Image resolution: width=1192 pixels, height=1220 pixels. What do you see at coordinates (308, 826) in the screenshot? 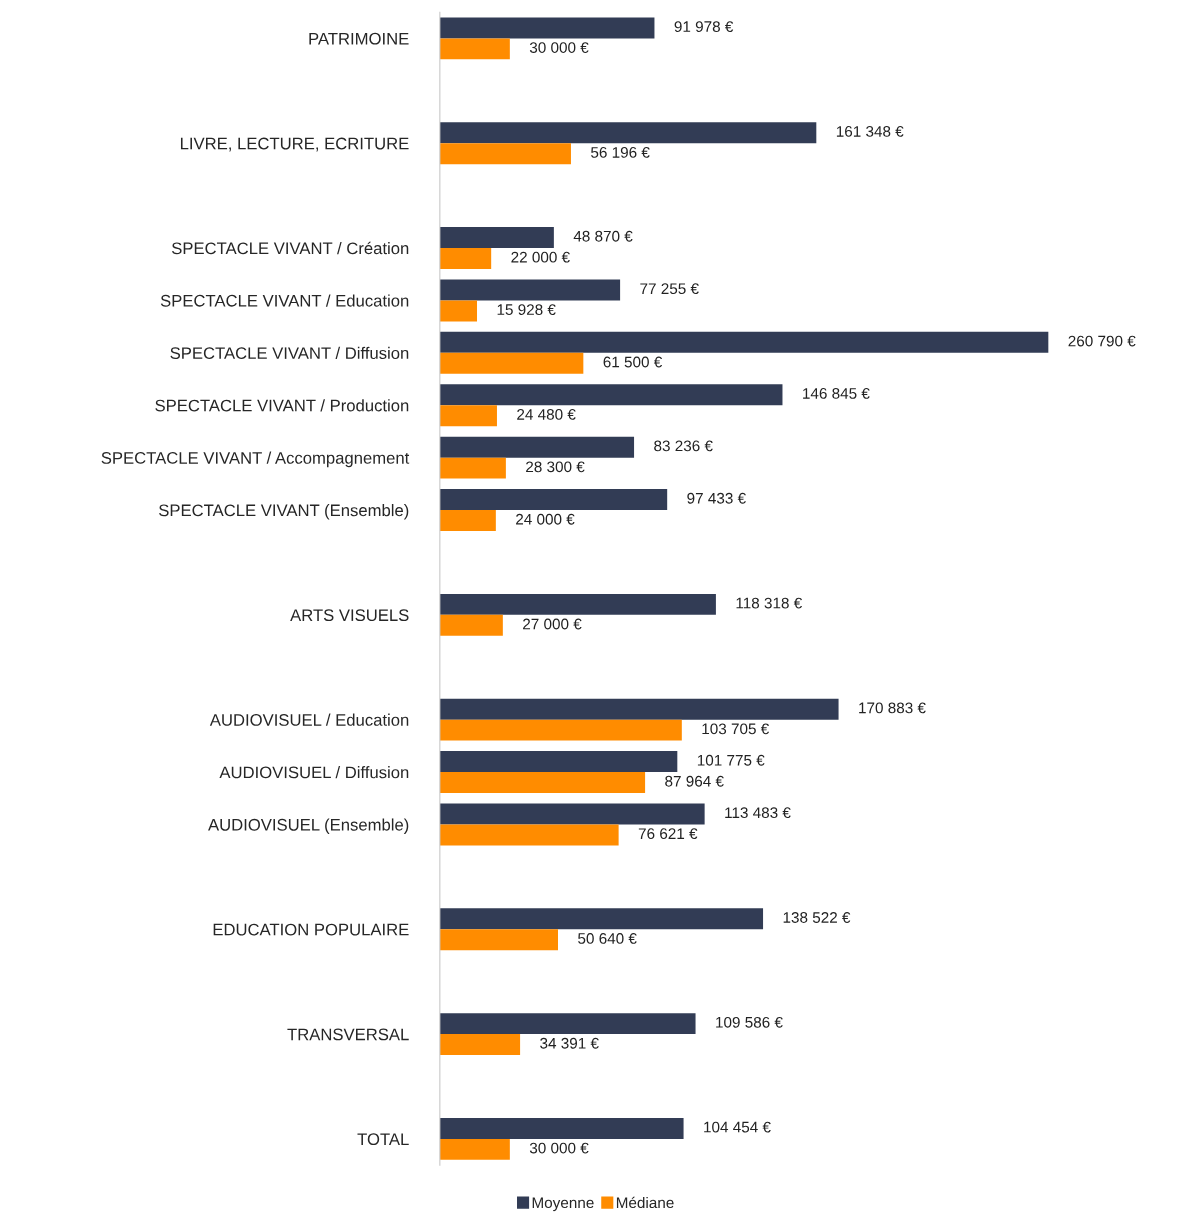
I see `y-tick-label: AUDIOVISUEL (Ensemble)` at bounding box center [308, 826].